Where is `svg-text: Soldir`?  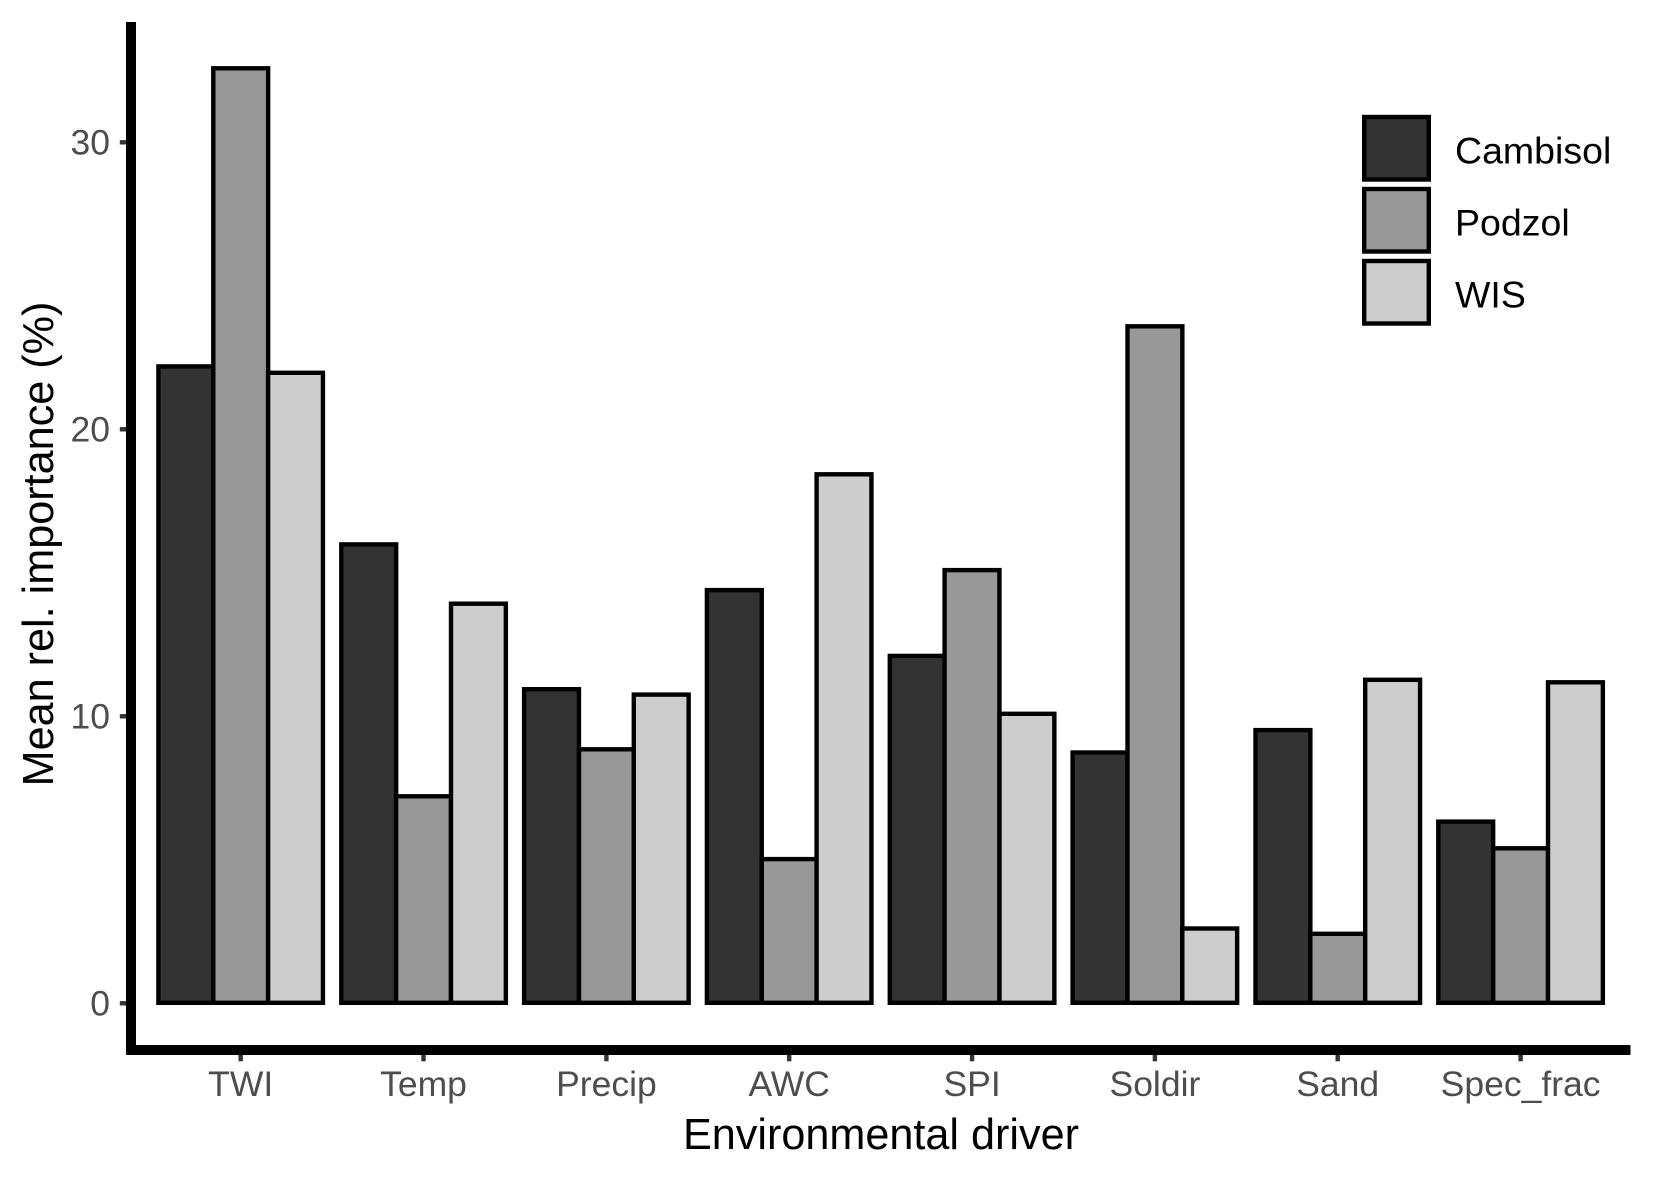 svg-text: Soldir is located at coordinates (1155, 1084).